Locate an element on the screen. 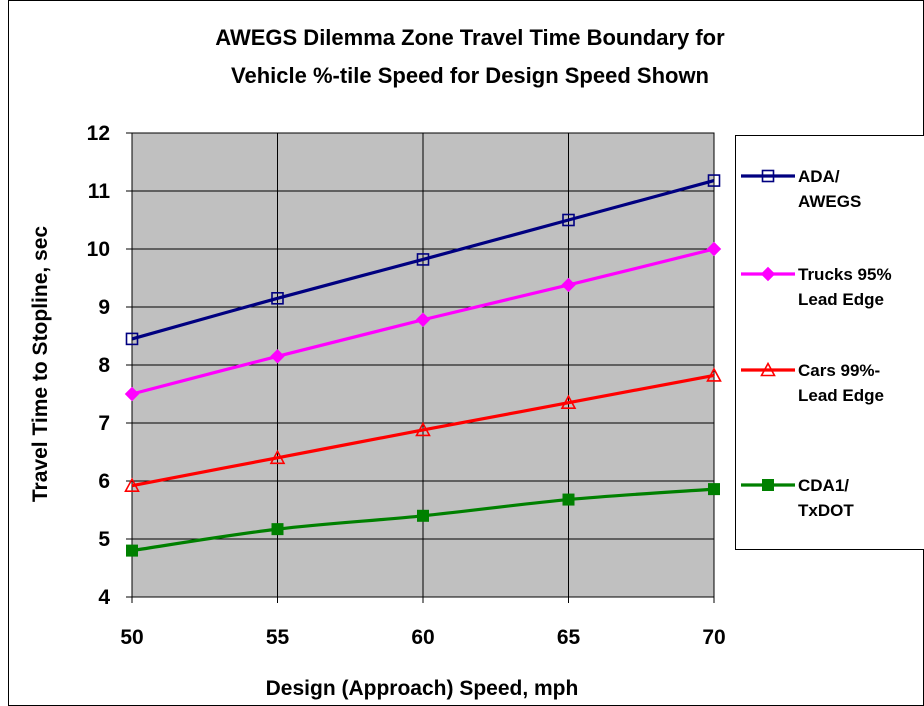 The height and width of the screenshot is (706, 924). y-tick-label: 11 is located at coordinates (99, 191).